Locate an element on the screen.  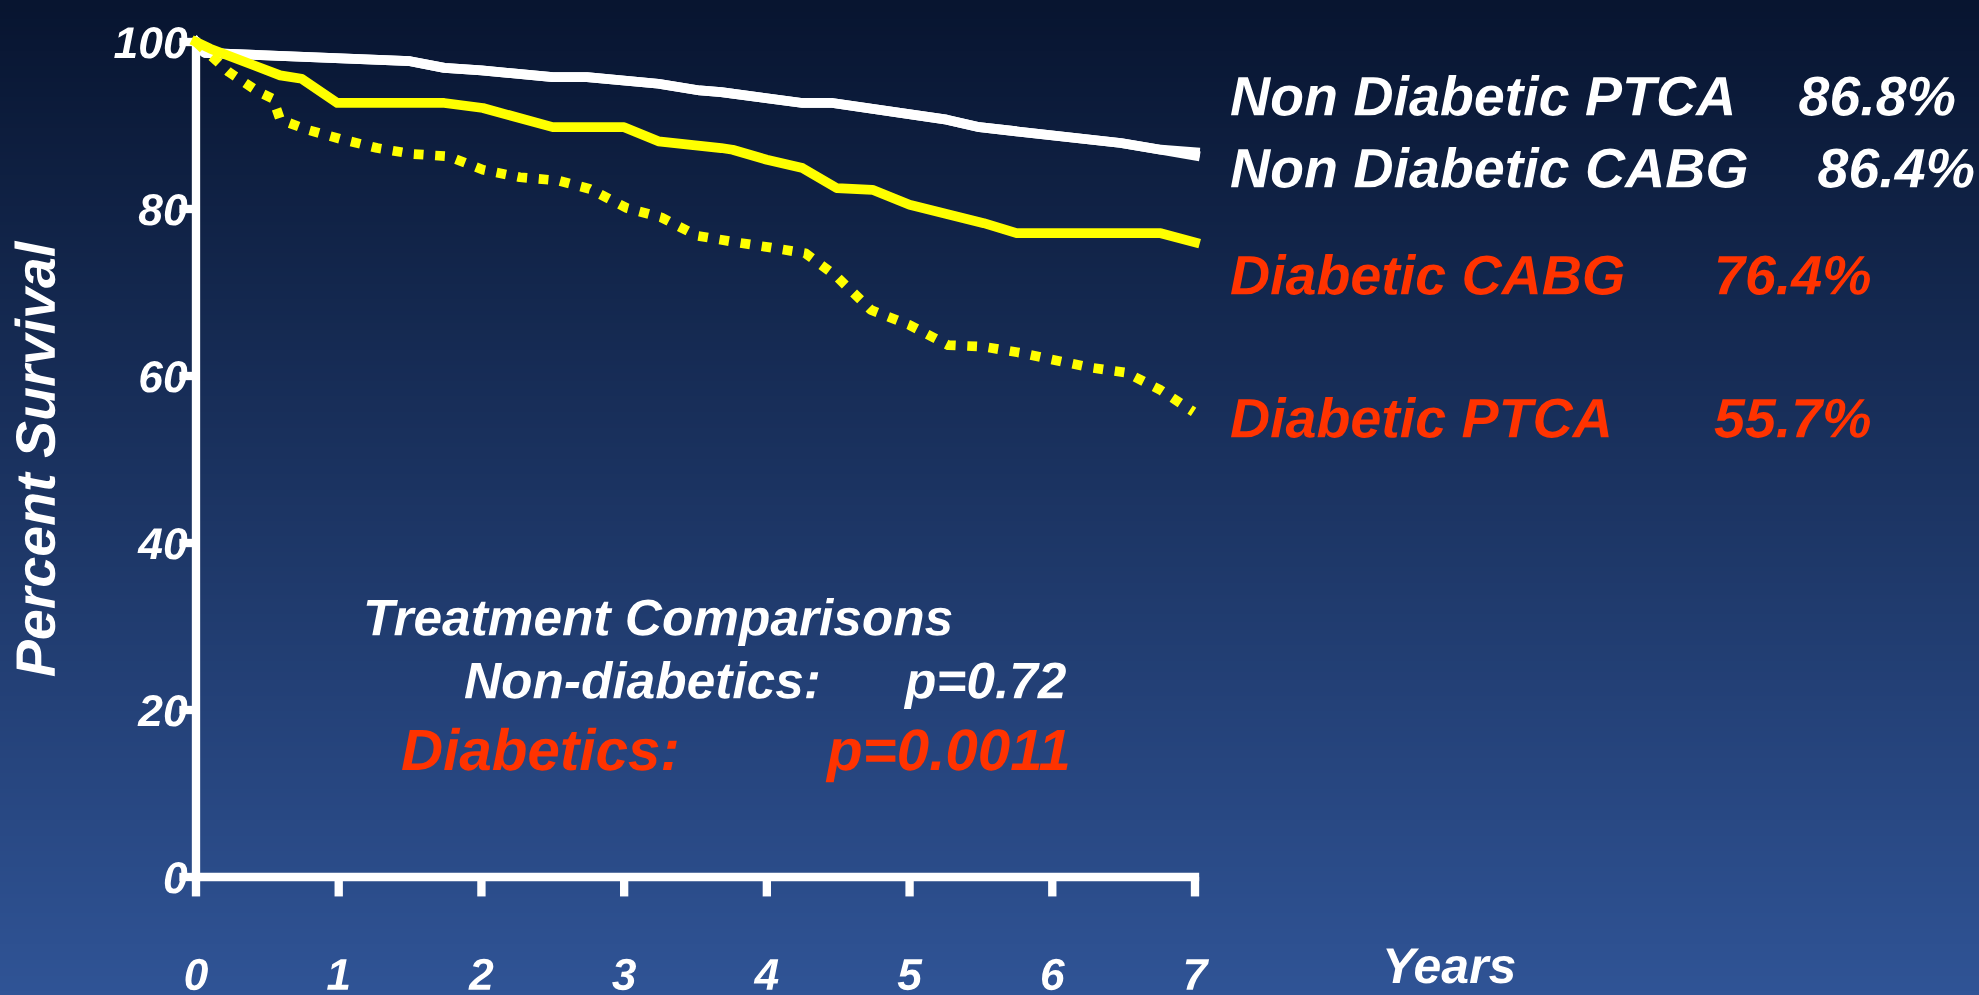
annotation: Non-diabetics: is located at coordinates (641, 680).